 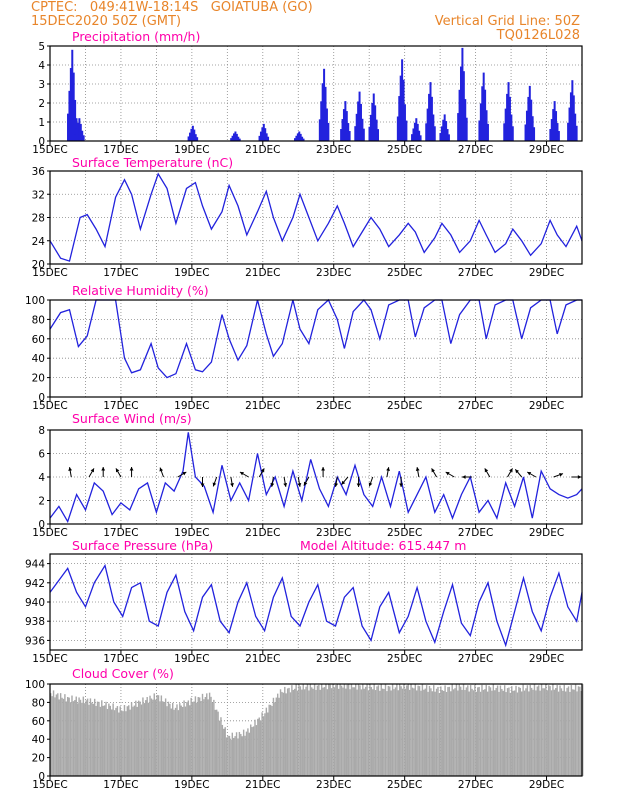 I want to click on y-tick-label: 936, so click(x=35, y=641).